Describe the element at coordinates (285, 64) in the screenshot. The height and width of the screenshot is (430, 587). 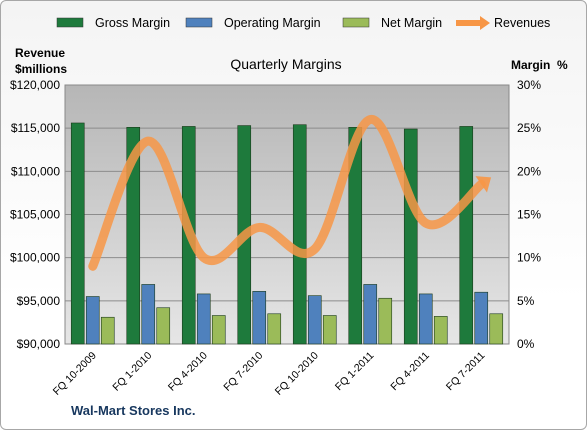
I see `chart-title: Quarterly Margins` at that location.